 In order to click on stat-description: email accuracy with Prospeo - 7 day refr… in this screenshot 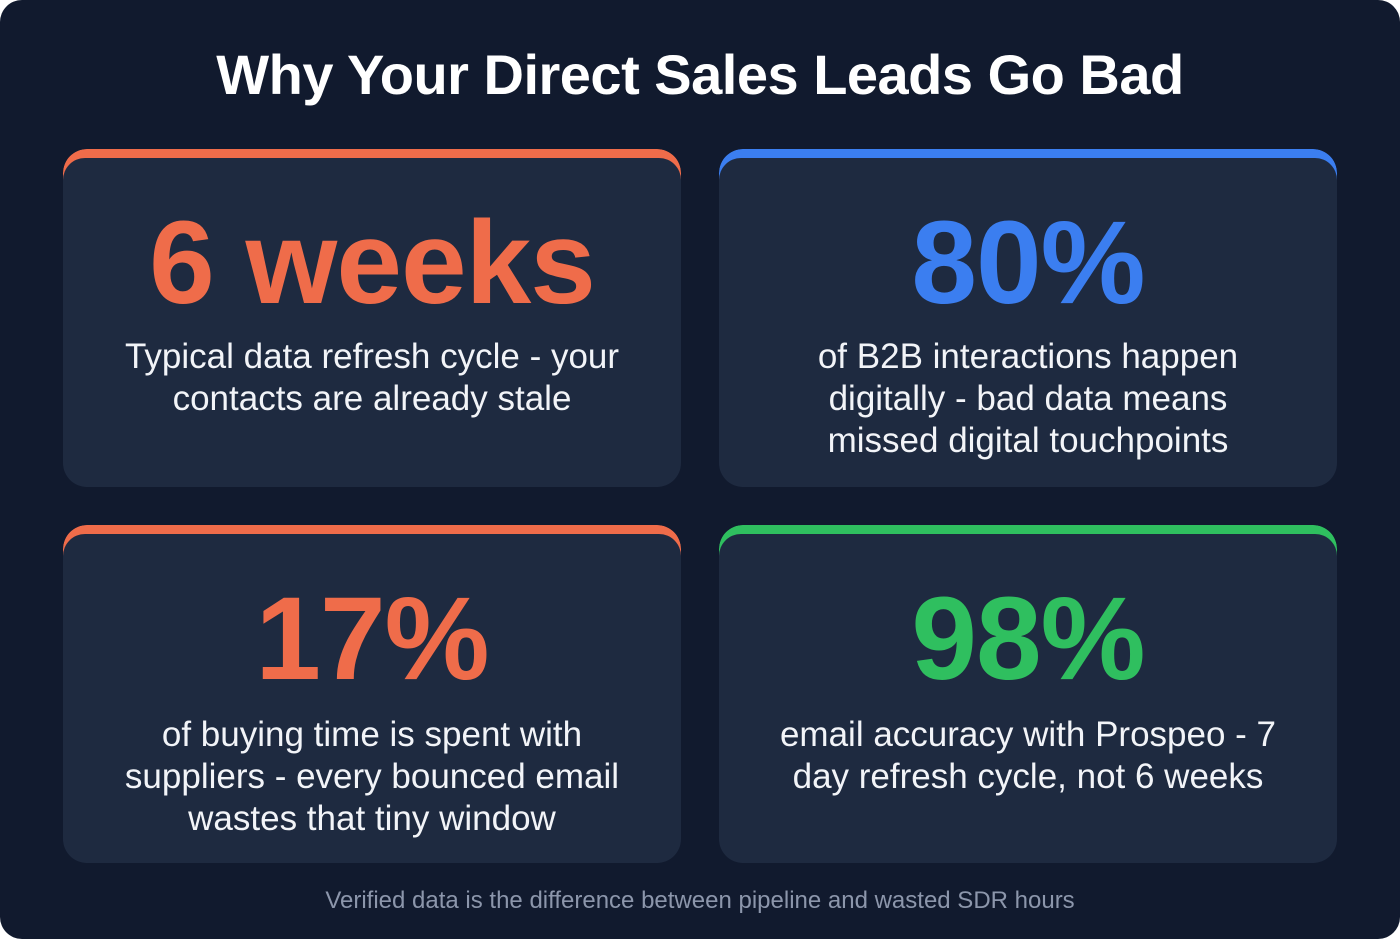, I will do `click(1028, 755)`.